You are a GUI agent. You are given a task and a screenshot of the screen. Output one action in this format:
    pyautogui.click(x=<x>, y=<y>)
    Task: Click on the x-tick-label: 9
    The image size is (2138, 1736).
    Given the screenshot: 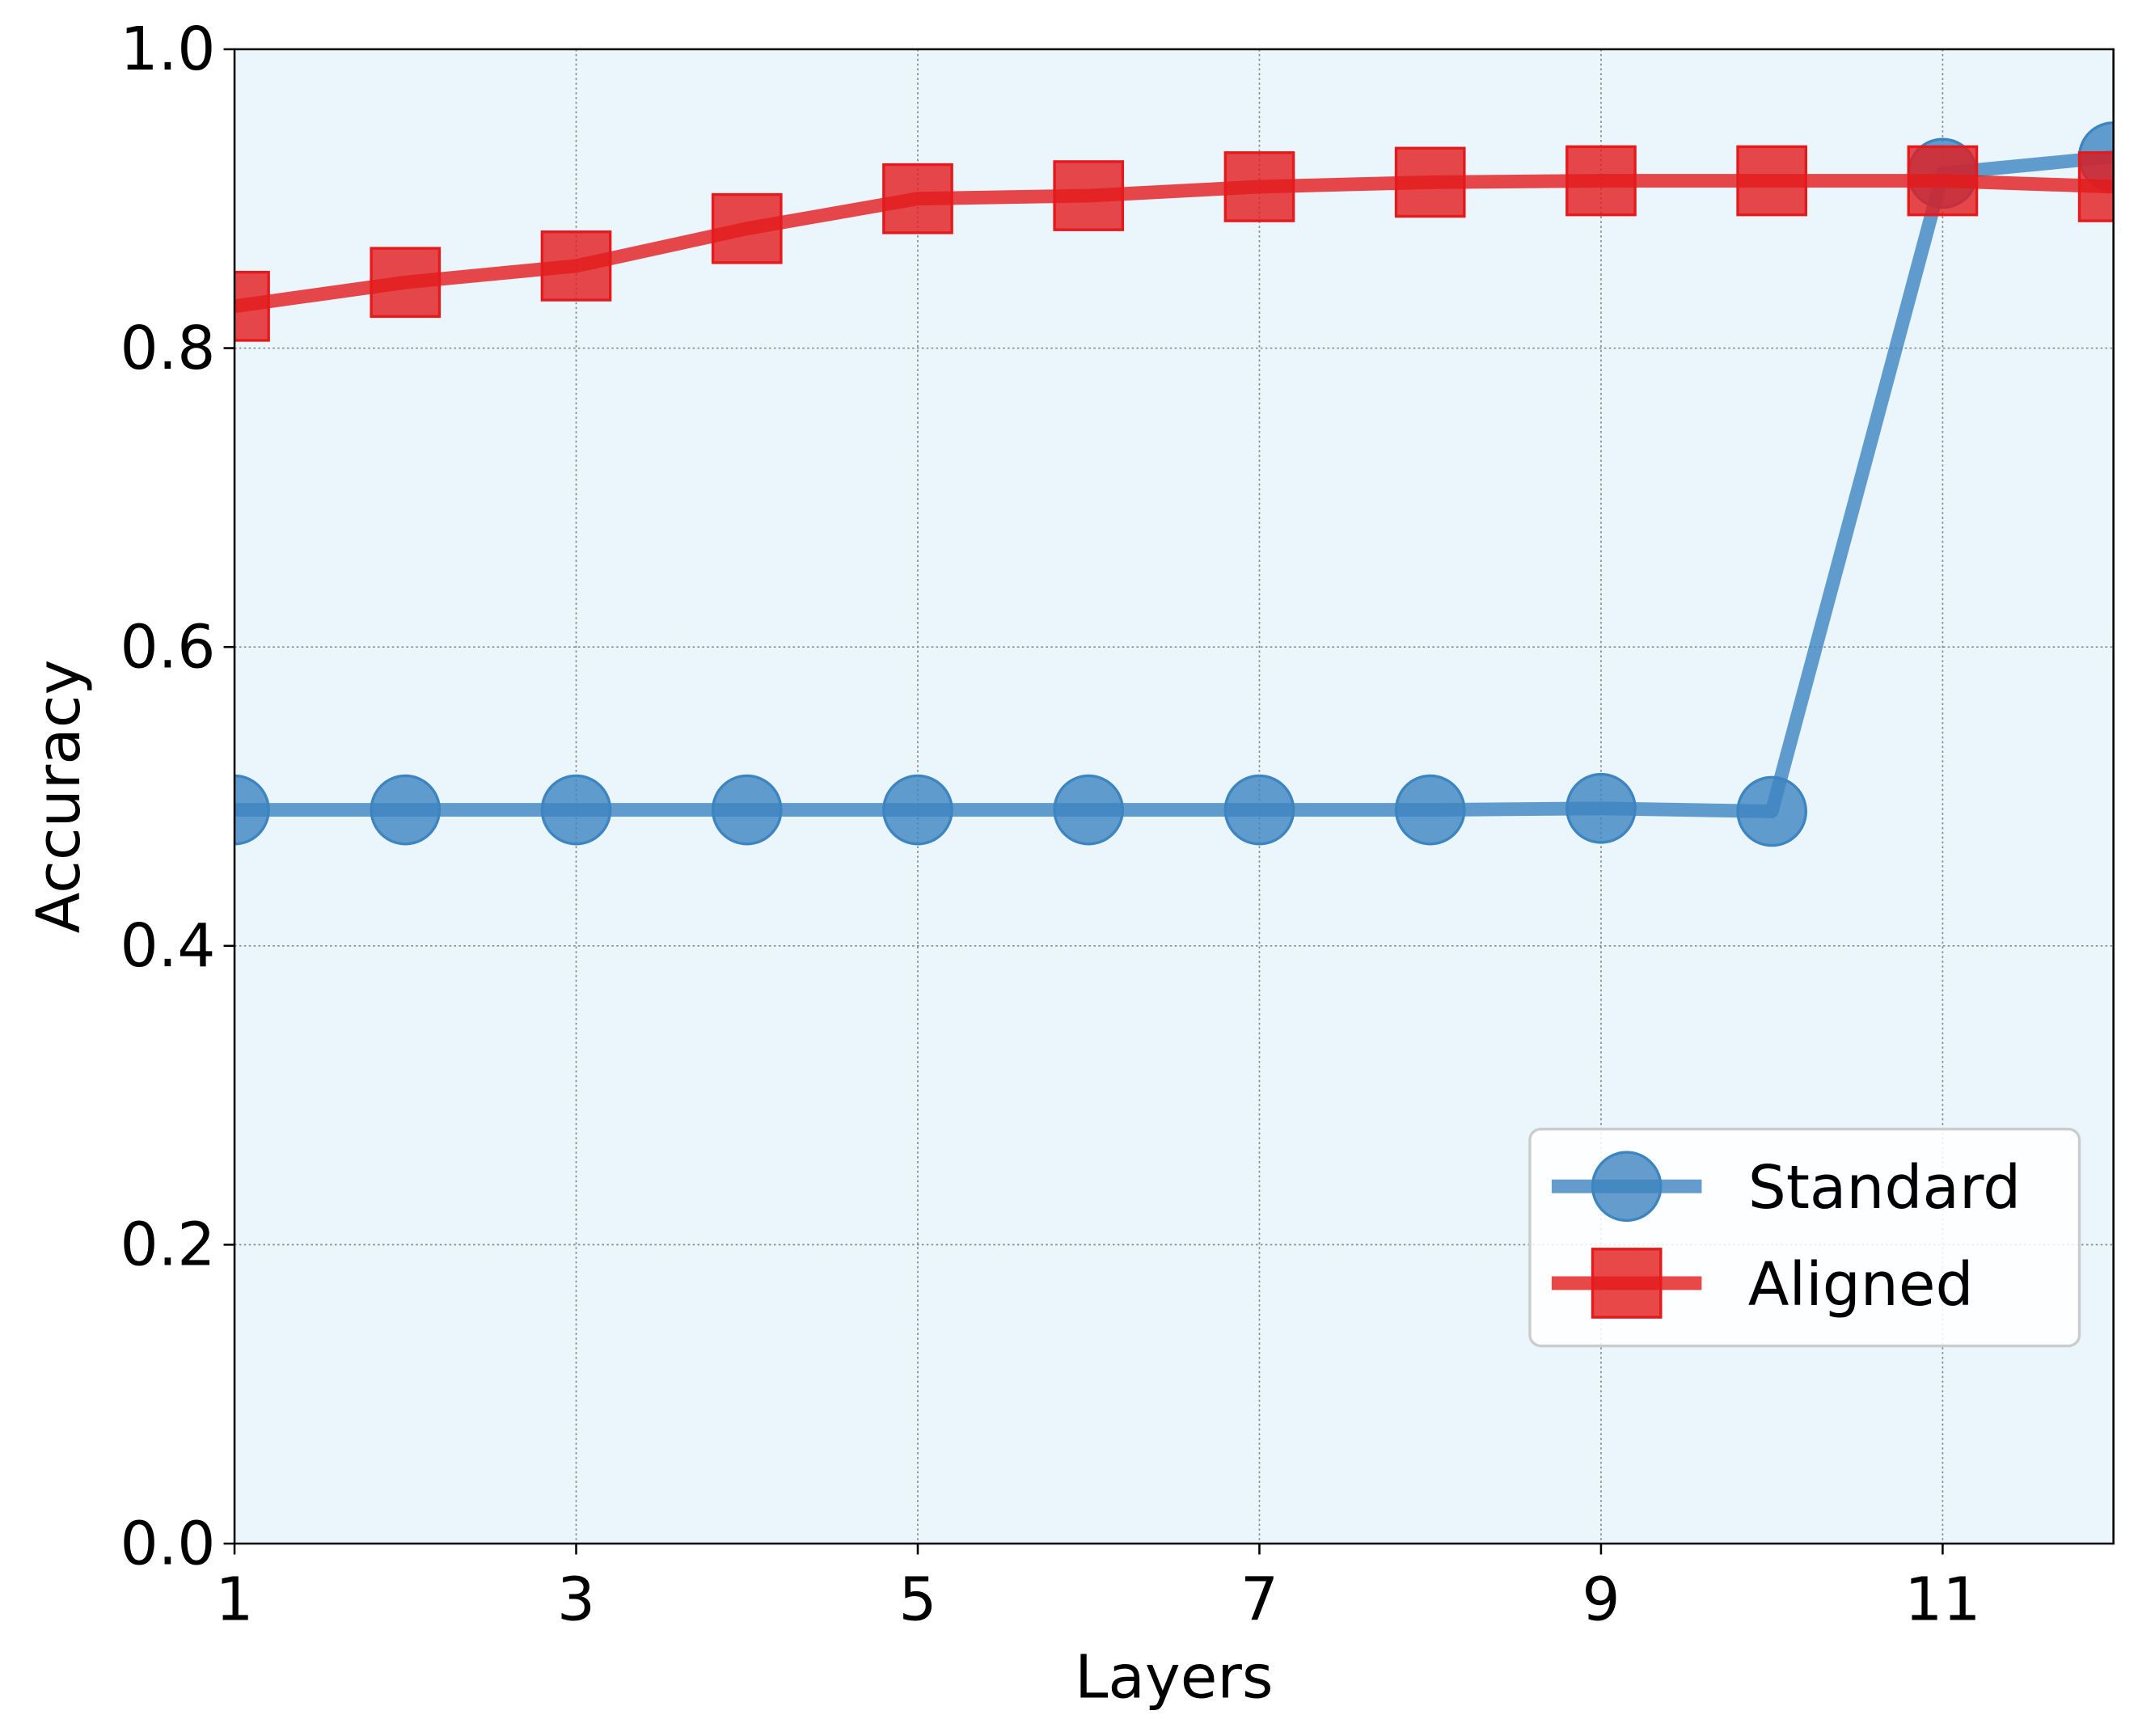 What is the action you would take?
    pyautogui.click(x=1601, y=1599)
    